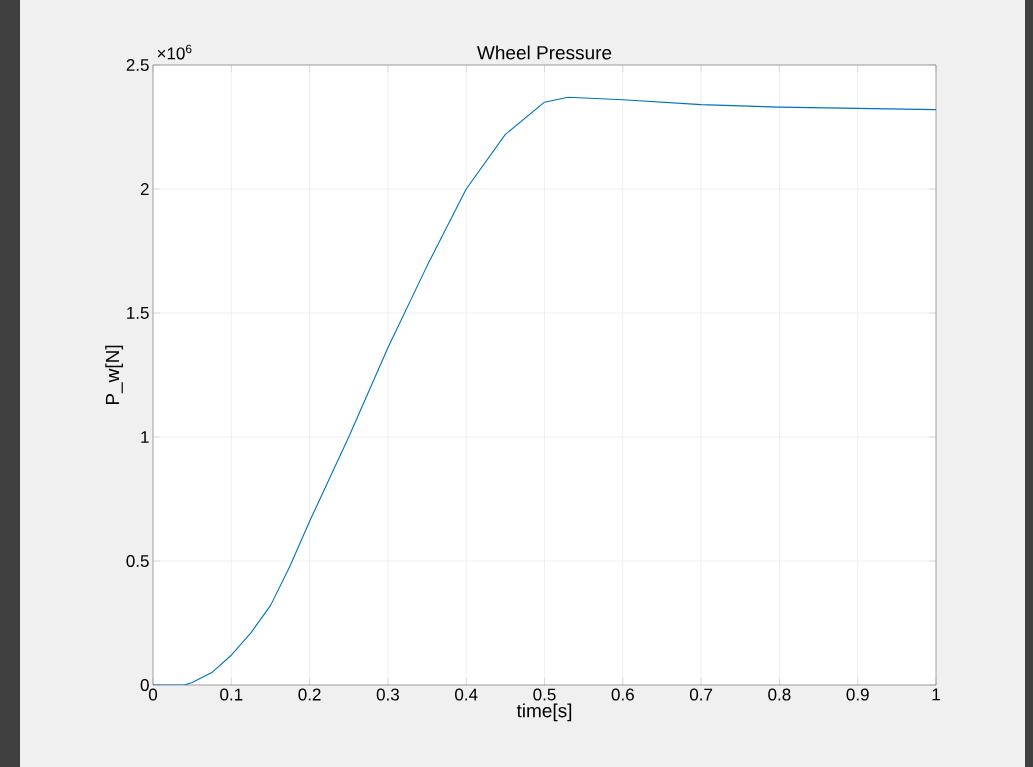 This screenshot has width=1033, height=767. Describe the element at coordinates (857, 694) in the screenshot. I see `x-tick-label: 0.9` at that location.